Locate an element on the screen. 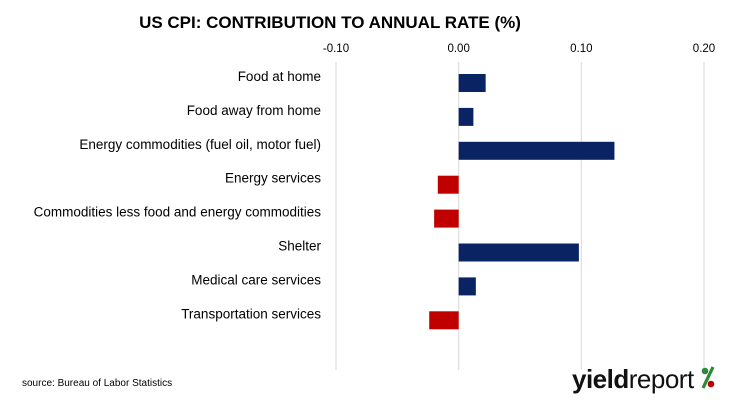  category-label: Energy services is located at coordinates (273, 178).